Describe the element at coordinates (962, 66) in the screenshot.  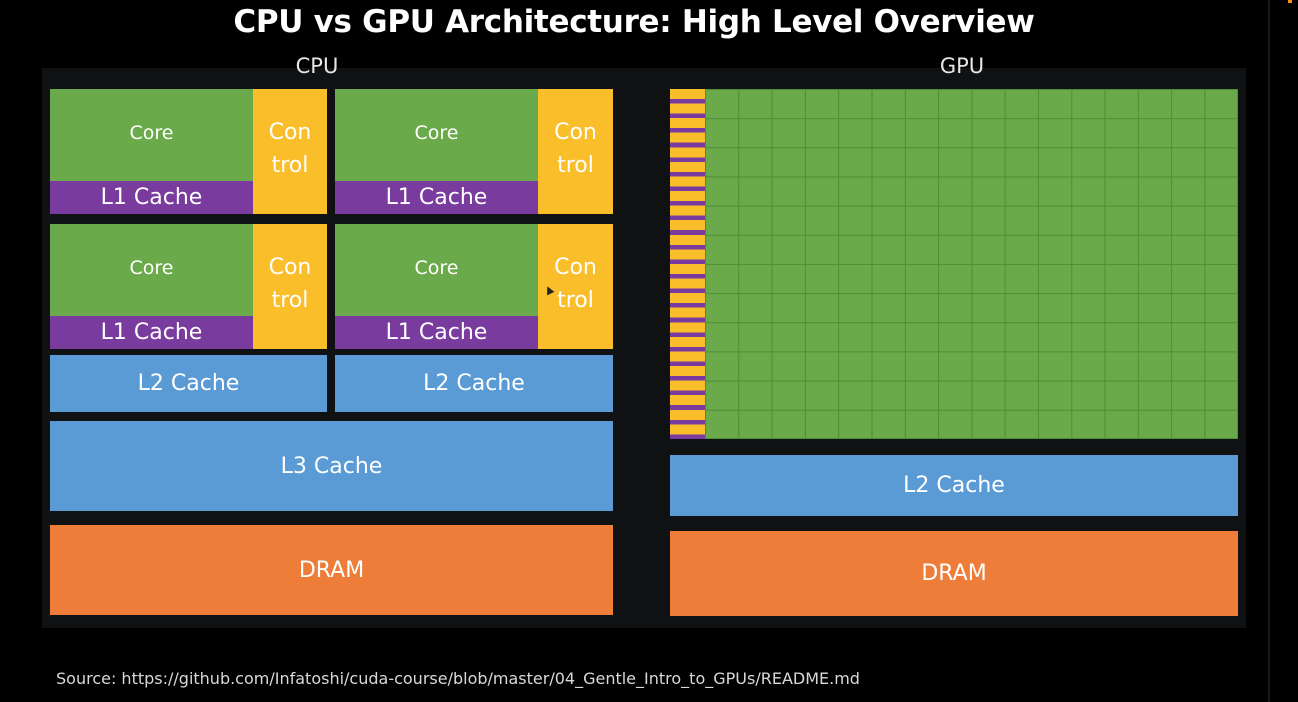
I see `gpu-label: GPU` at that location.